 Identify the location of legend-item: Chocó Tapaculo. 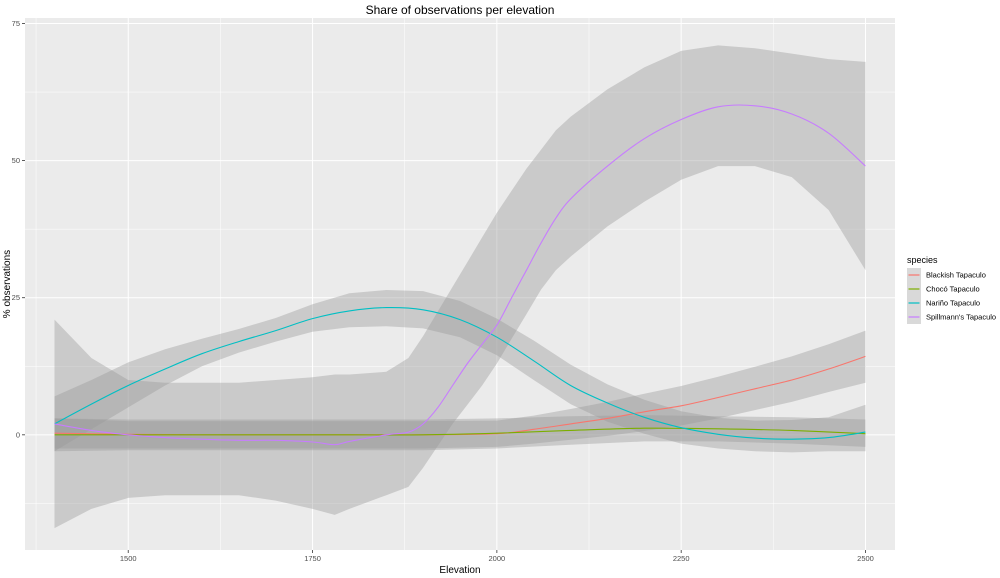
(943, 289).